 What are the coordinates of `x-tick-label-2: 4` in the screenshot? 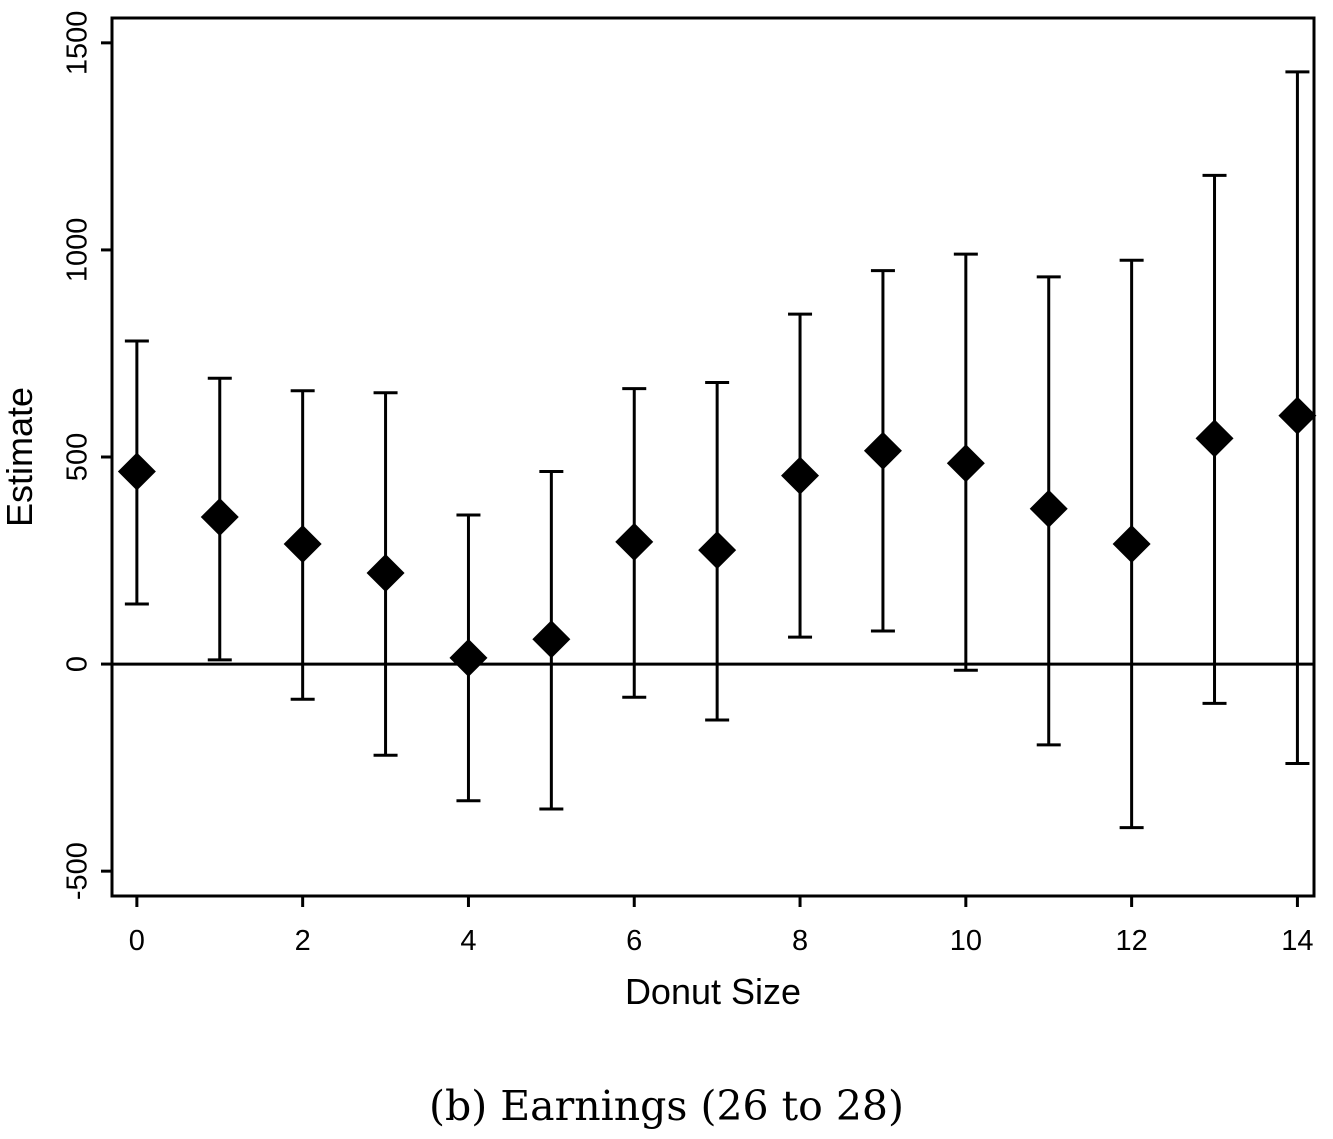 It's located at (468, 941).